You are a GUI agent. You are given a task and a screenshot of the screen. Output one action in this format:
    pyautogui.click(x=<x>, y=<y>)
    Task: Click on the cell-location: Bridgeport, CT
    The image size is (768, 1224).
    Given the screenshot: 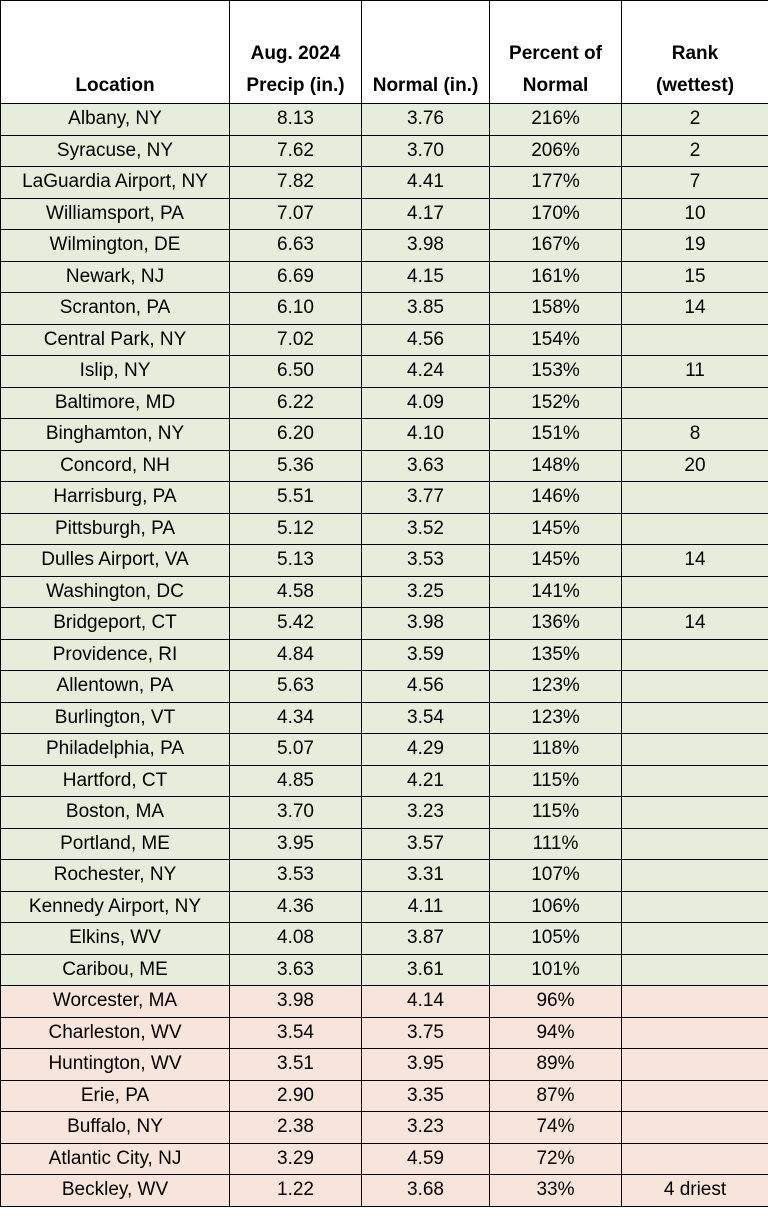 What is the action you would take?
    pyautogui.click(x=115, y=623)
    